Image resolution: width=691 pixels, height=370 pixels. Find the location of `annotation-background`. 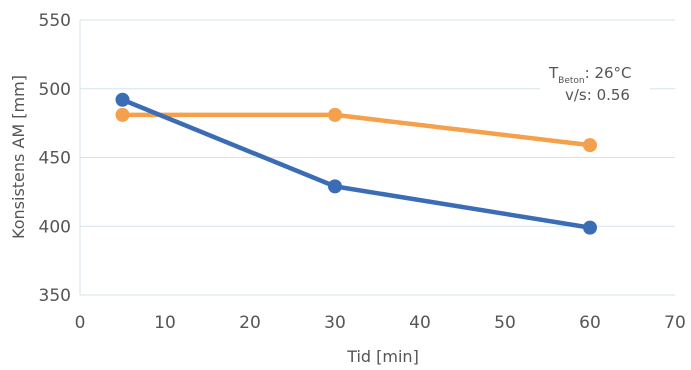

annotation-background is located at coordinates (595, 84).